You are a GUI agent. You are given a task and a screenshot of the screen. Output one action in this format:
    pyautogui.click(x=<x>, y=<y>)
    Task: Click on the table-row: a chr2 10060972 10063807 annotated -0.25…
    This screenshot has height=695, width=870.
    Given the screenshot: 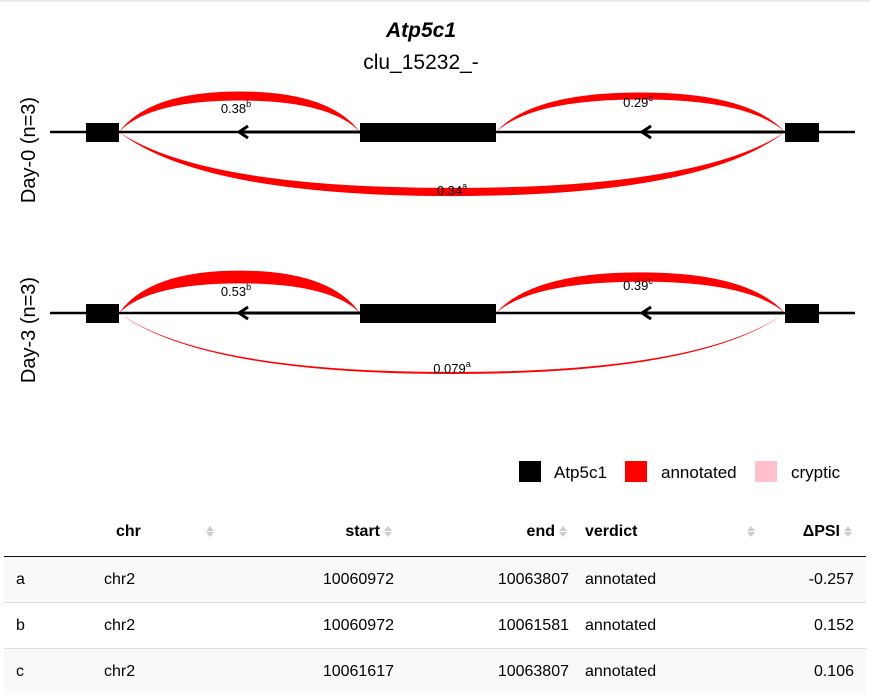 What is the action you would take?
    pyautogui.click(x=435, y=579)
    